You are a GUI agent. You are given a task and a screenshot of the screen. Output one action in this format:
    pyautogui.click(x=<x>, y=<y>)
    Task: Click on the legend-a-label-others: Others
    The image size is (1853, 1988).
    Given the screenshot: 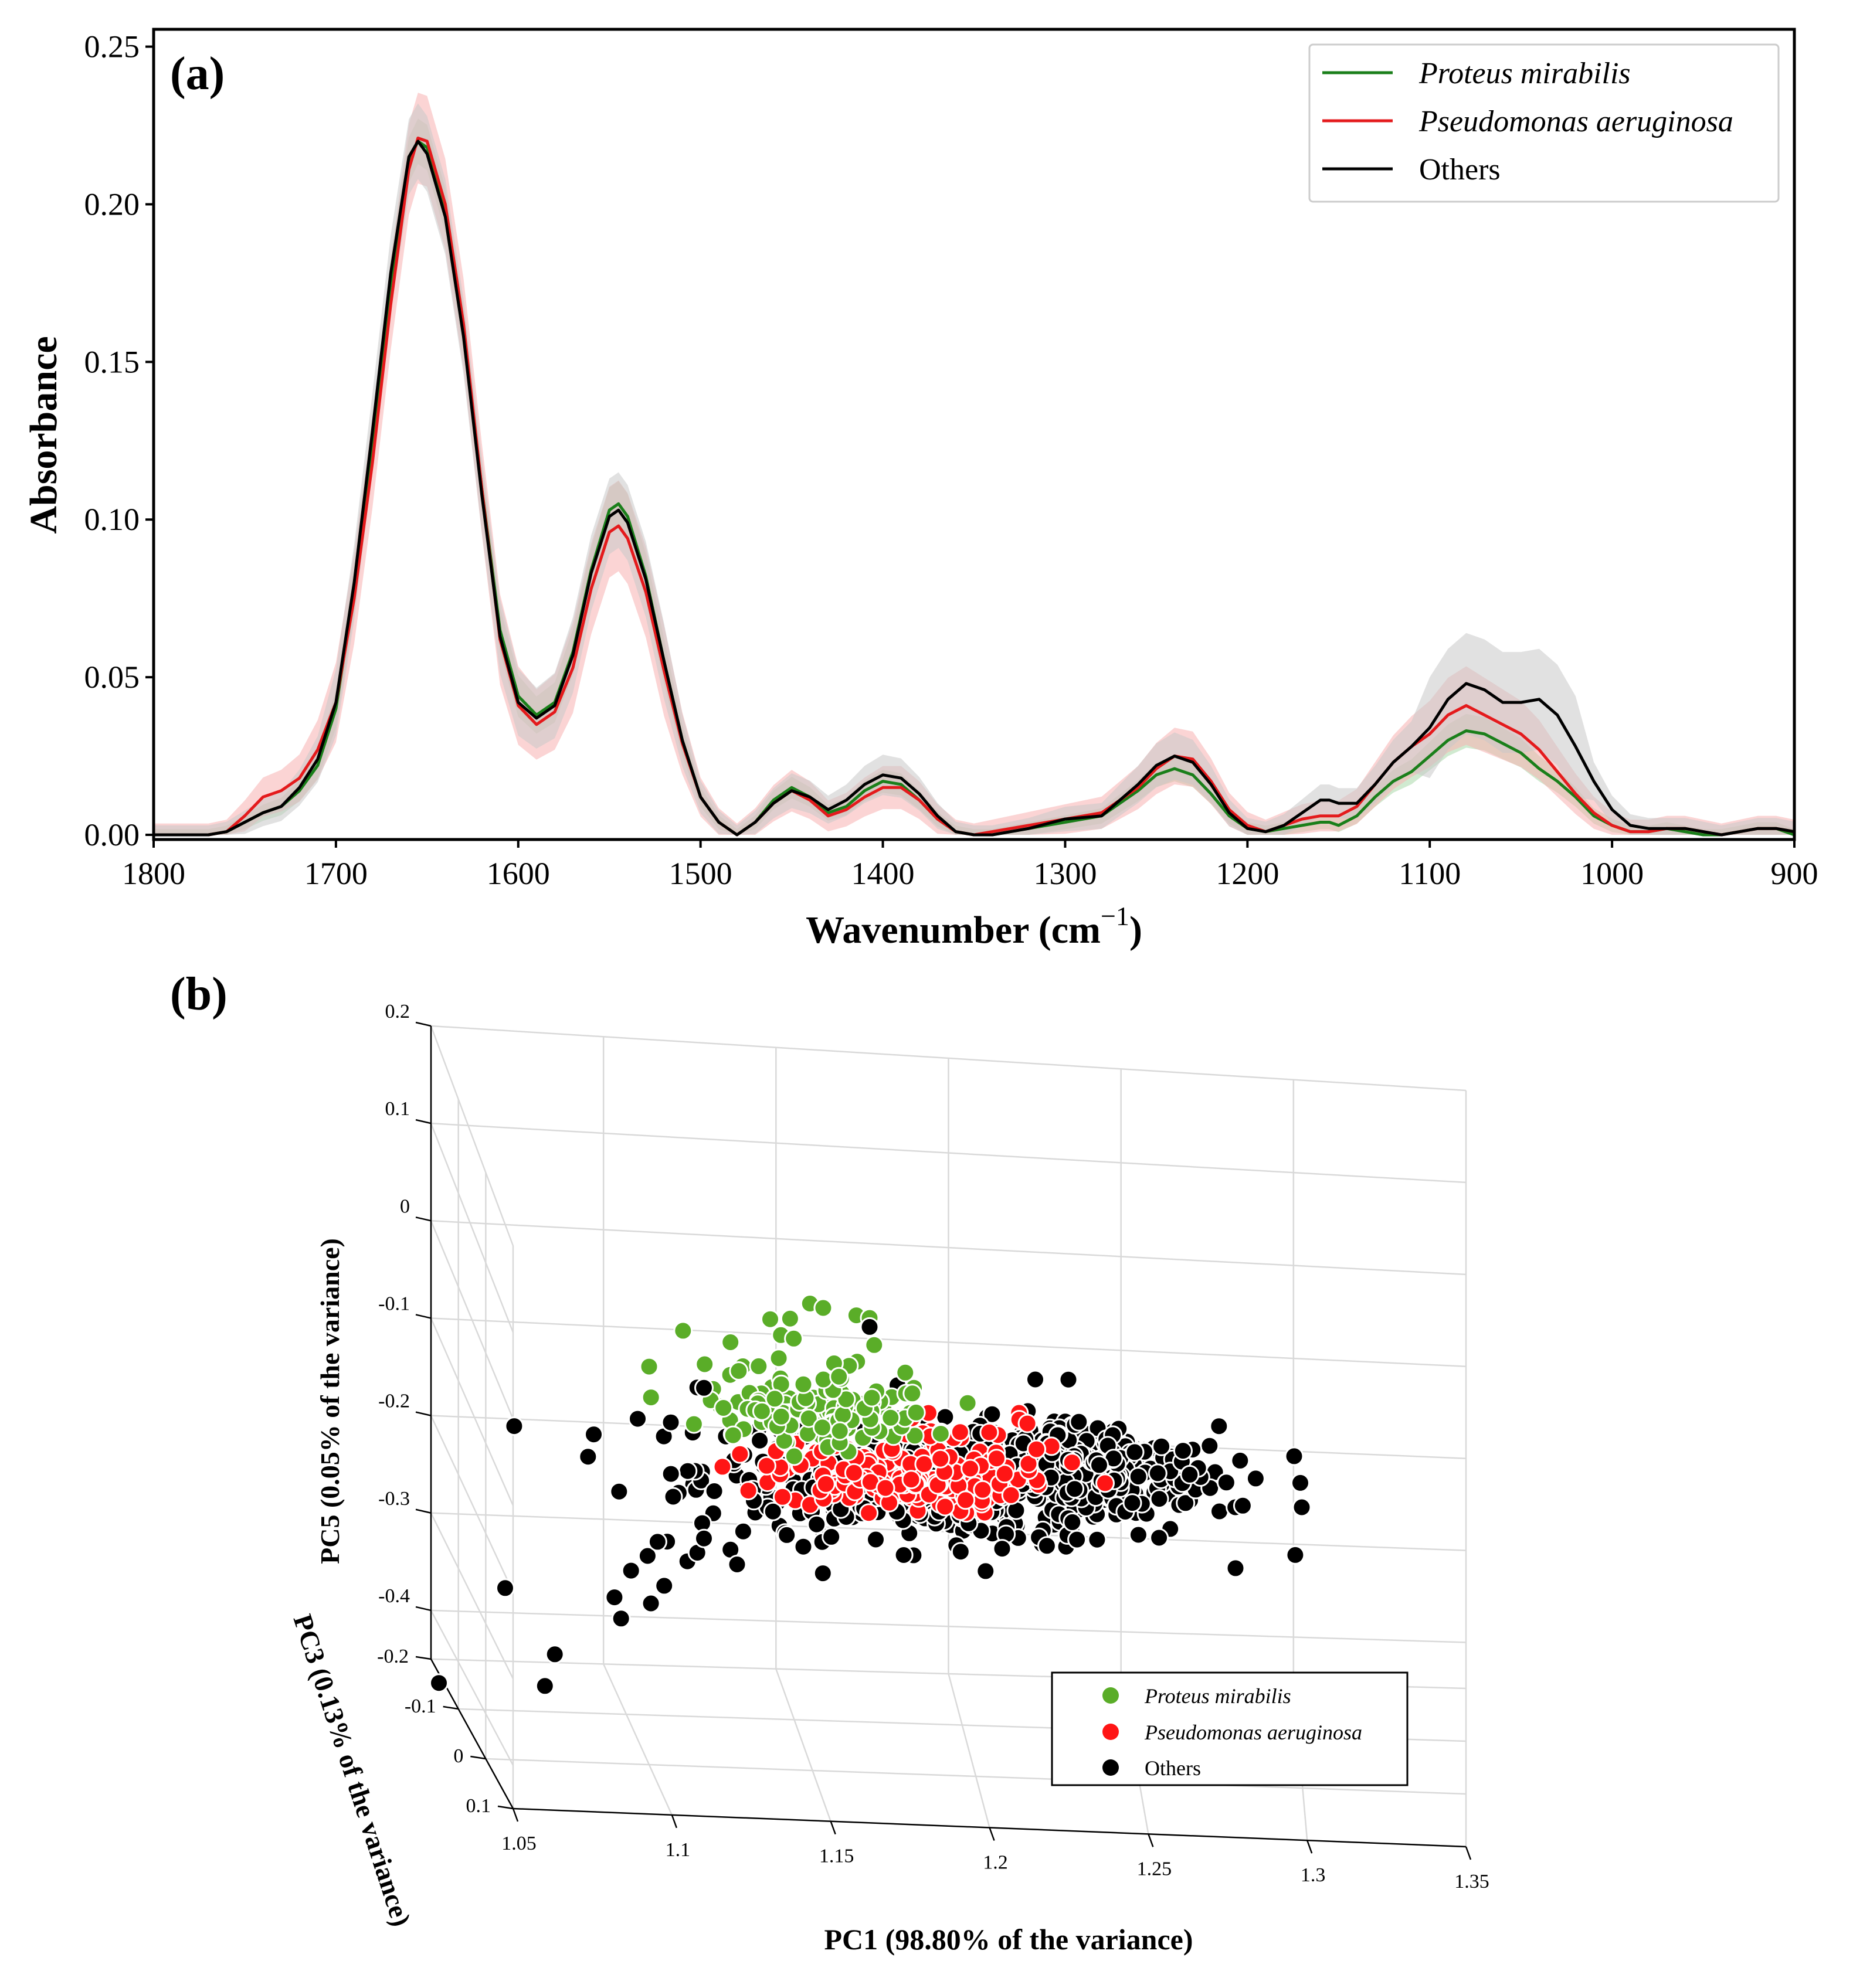 What is the action you would take?
    pyautogui.click(x=1460, y=169)
    